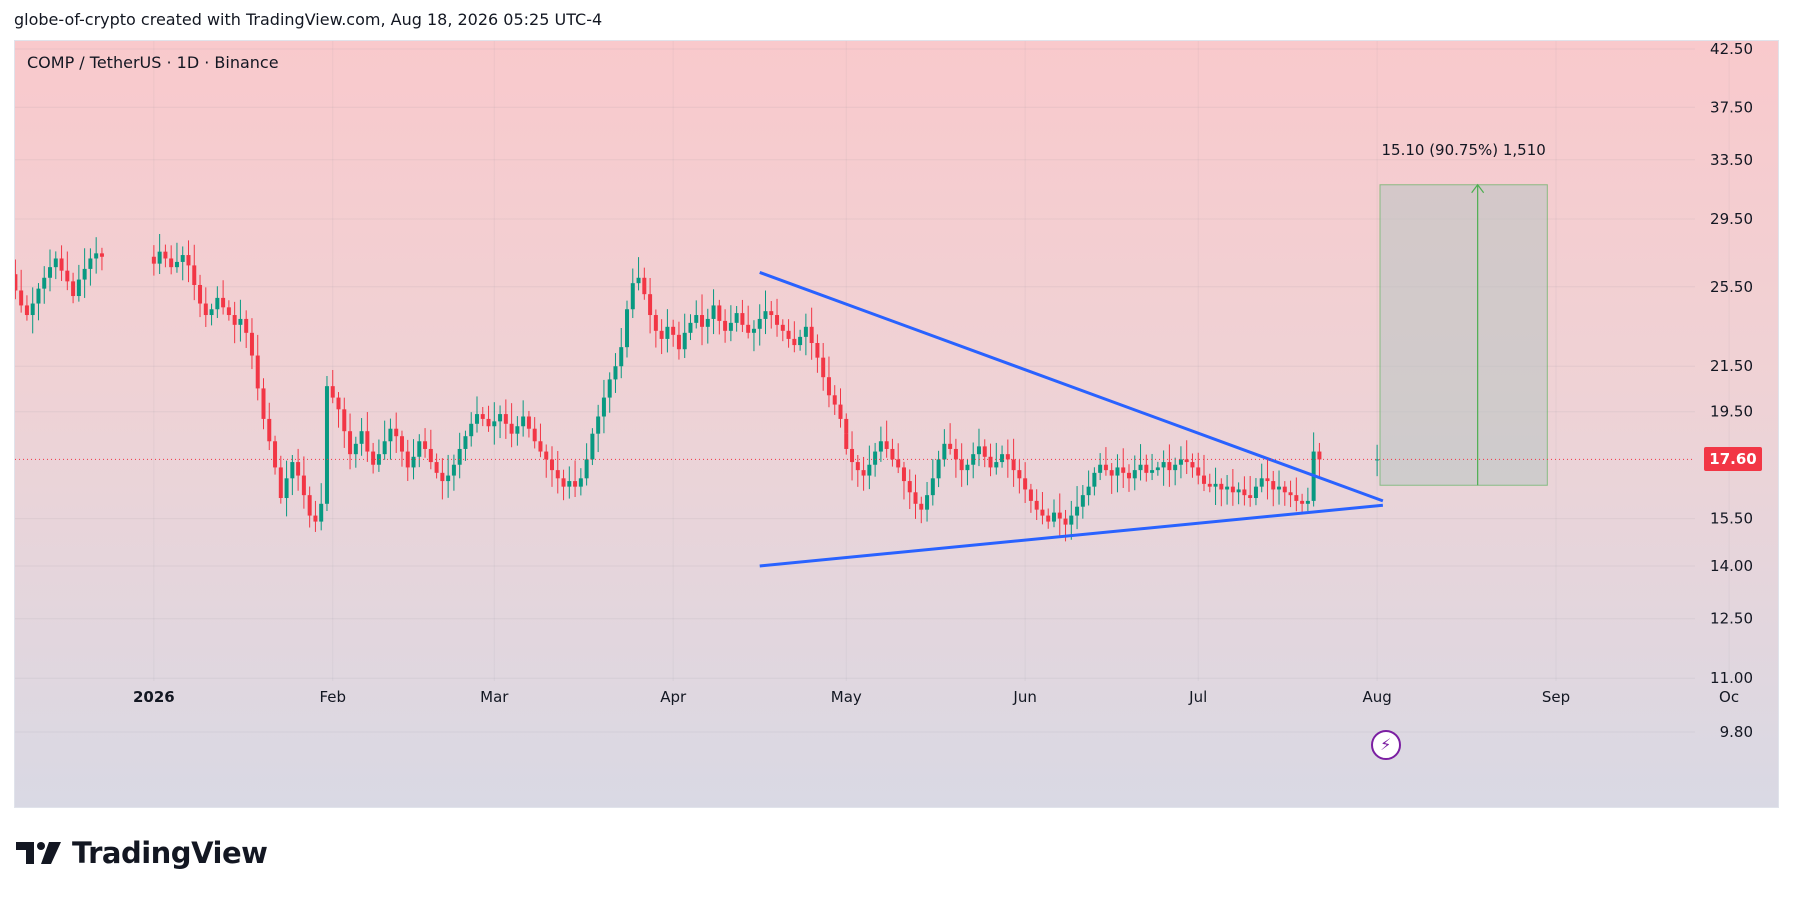  Describe the element at coordinates (1729, 697) in the screenshot. I see `x-tick-label: Oc` at that location.